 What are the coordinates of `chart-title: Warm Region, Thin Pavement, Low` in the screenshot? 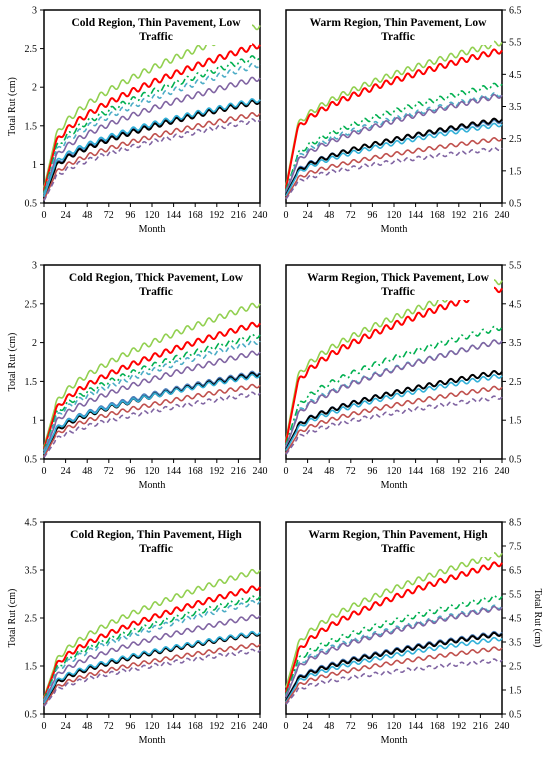 It's located at (398, 23).